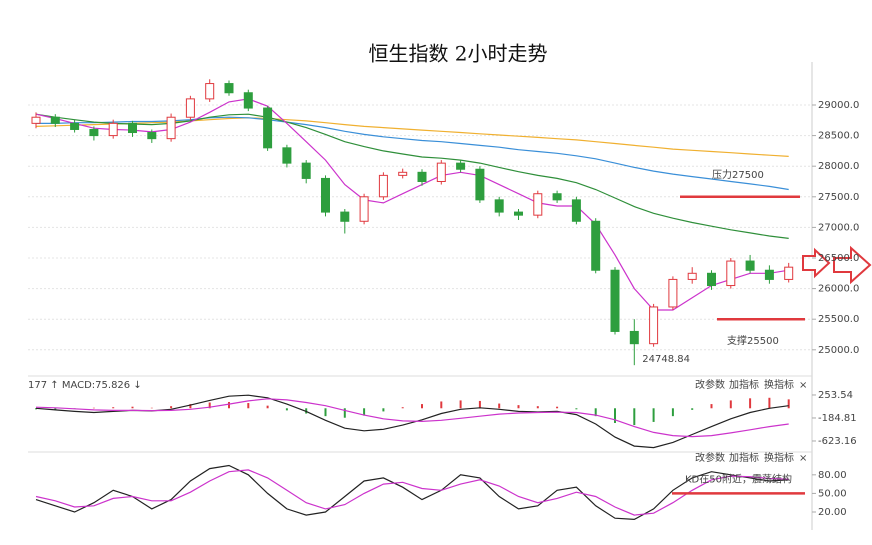 The width and height of the screenshot is (872, 545). What do you see at coordinates (837, 441) in the screenshot?
I see `y-tick-label: -623.16` at bounding box center [837, 441].